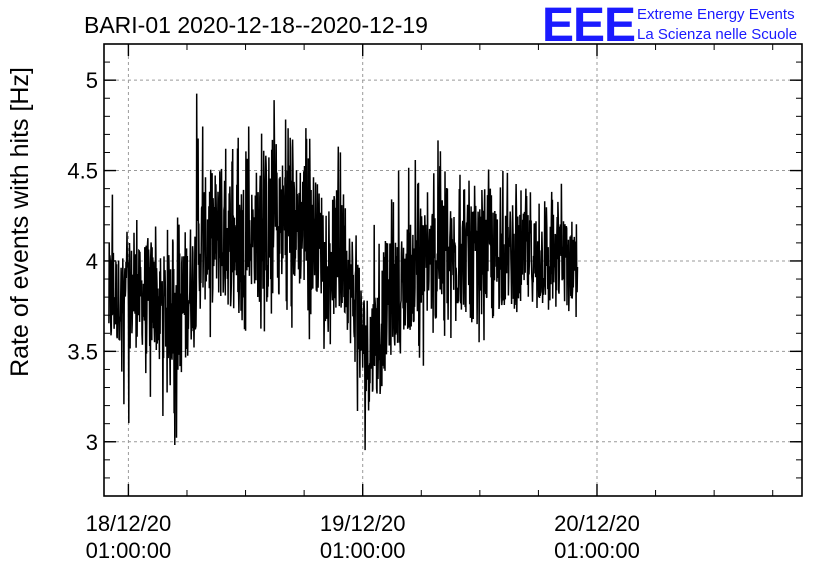 The height and width of the screenshot is (572, 836). What do you see at coordinates (92, 442) in the screenshot?
I see `y-tick-label: 3` at bounding box center [92, 442].